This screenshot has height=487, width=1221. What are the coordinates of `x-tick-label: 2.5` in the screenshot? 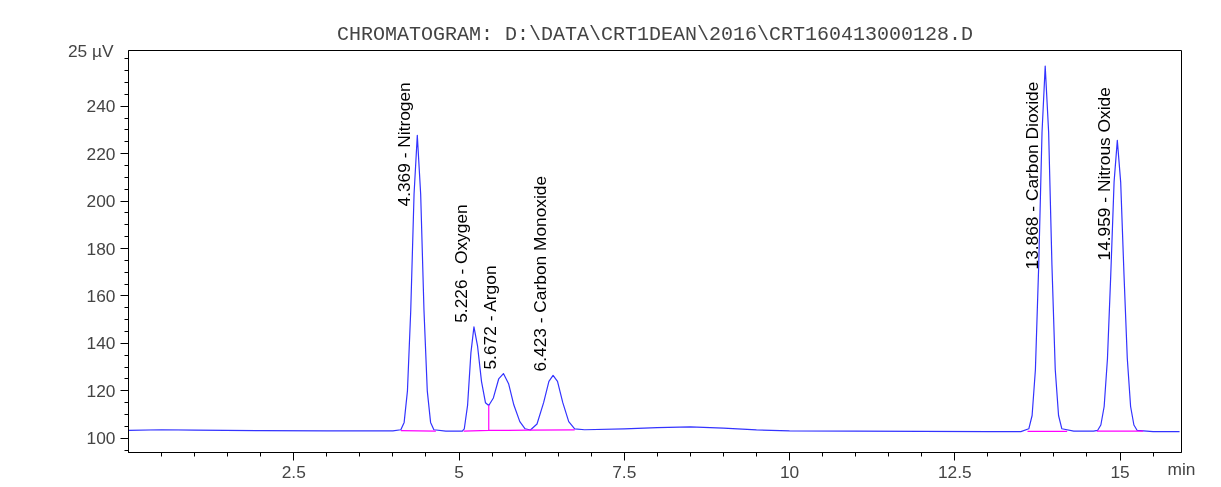 It's located at (293, 471).